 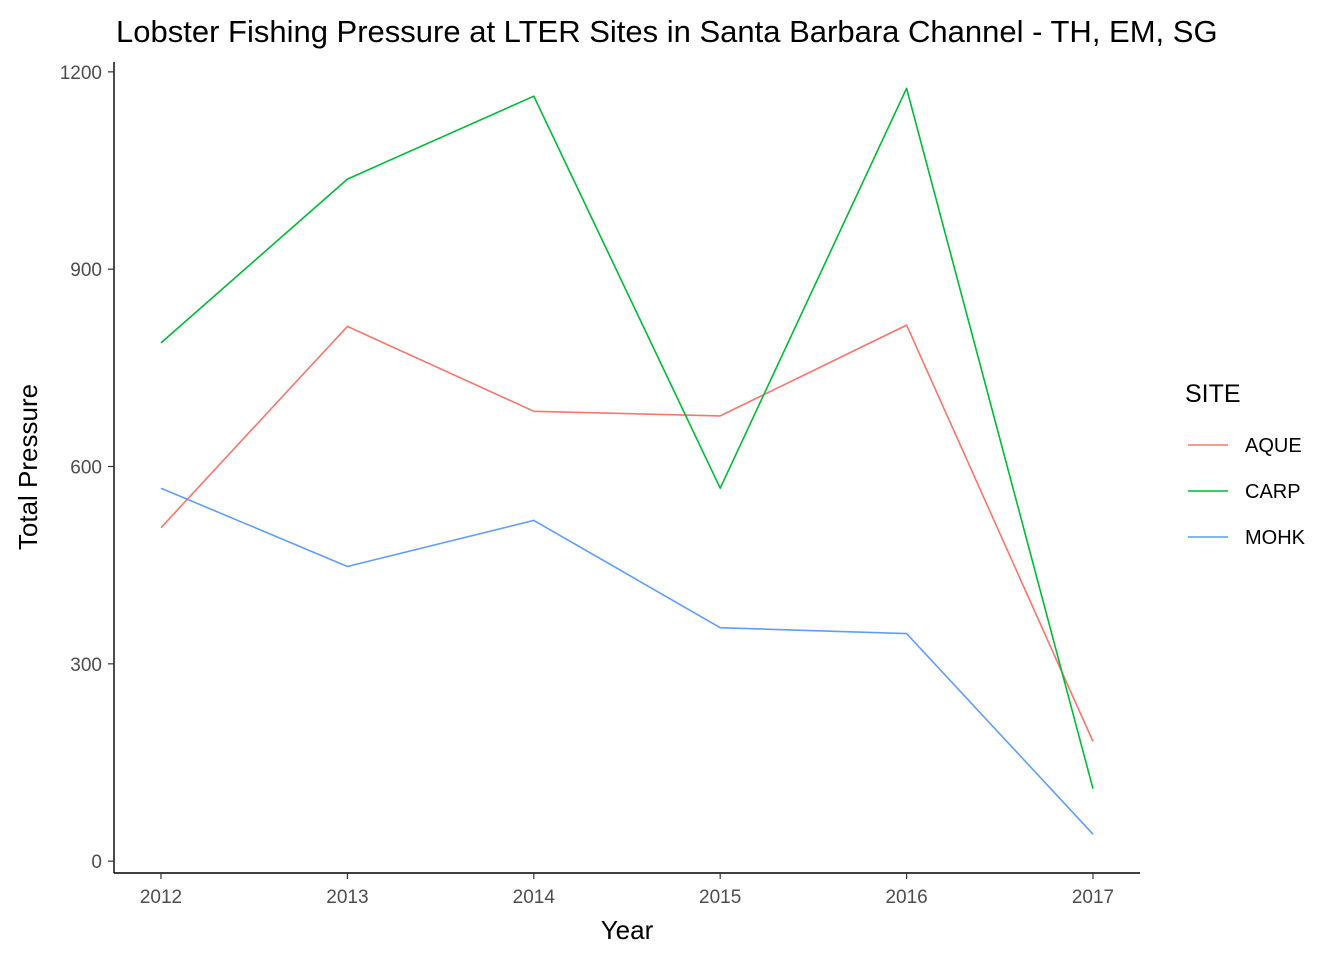 What do you see at coordinates (86, 665) in the screenshot?
I see `y-tick-label: 300` at bounding box center [86, 665].